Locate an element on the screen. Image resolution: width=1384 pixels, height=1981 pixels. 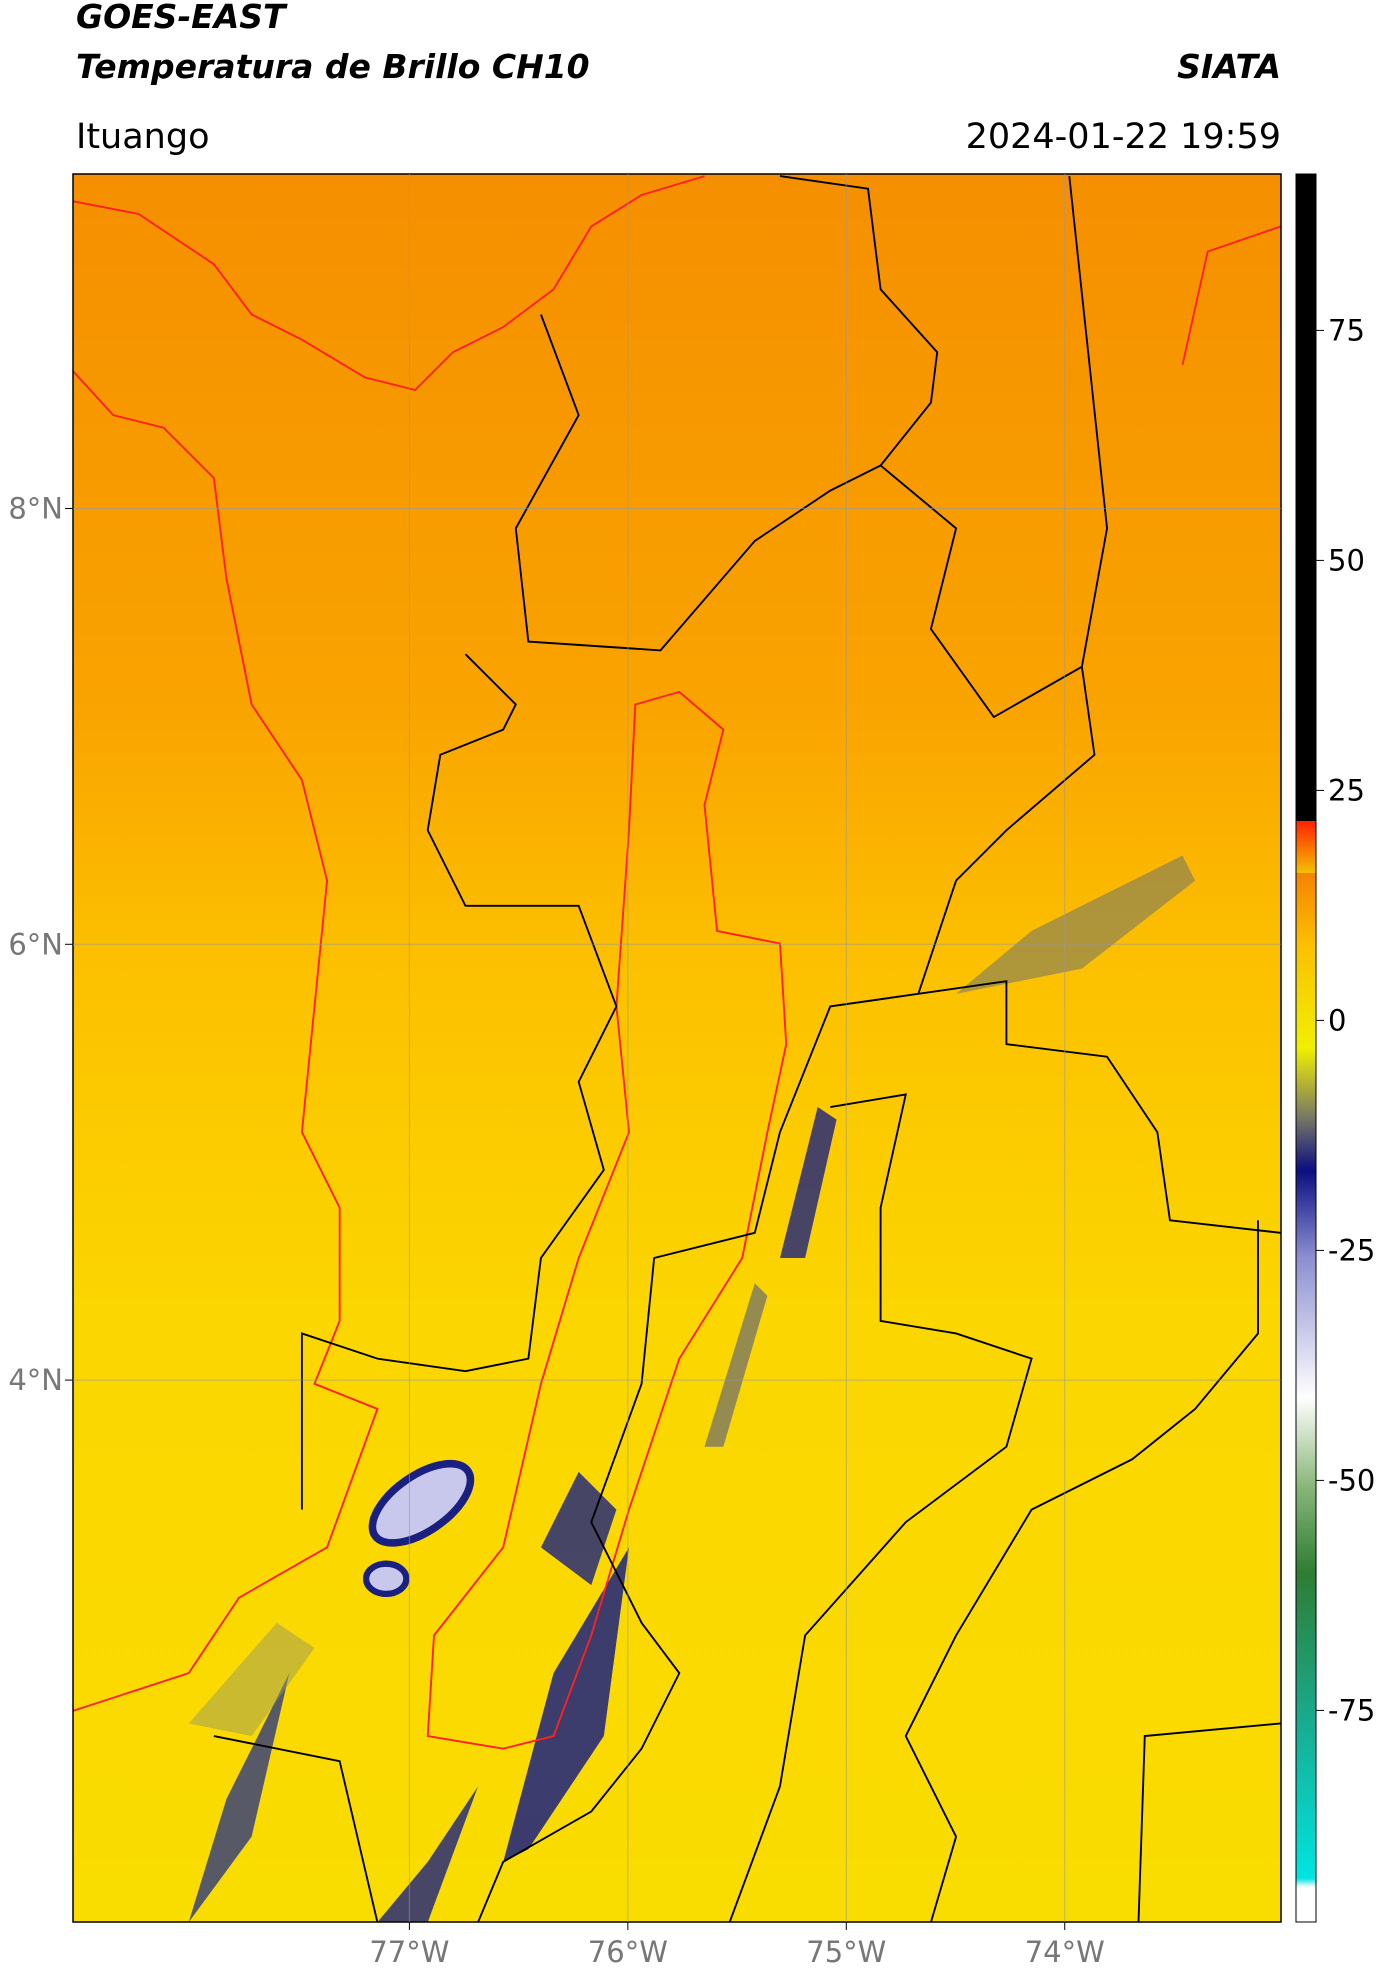
colorbar-tick-label: 75 is located at coordinates (1346, 330).